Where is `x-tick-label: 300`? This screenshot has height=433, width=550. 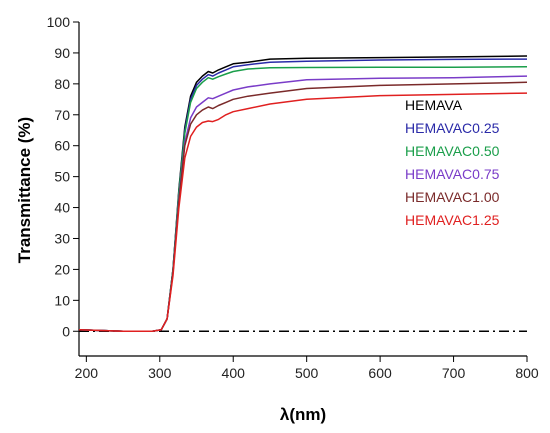
x-tick-label: 300 is located at coordinates (160, 373).